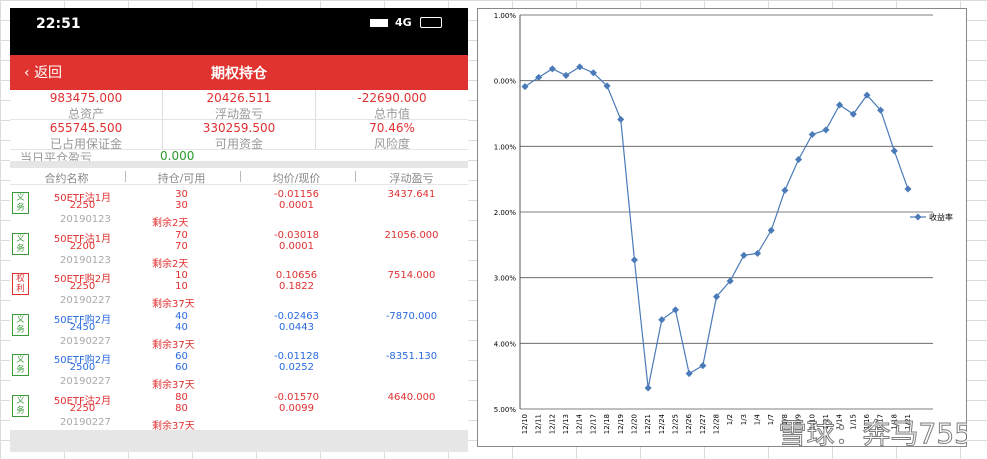 This screenshot has height=459, width=987. I want to click on x-tick-label: 12/17, so click(593, 424).